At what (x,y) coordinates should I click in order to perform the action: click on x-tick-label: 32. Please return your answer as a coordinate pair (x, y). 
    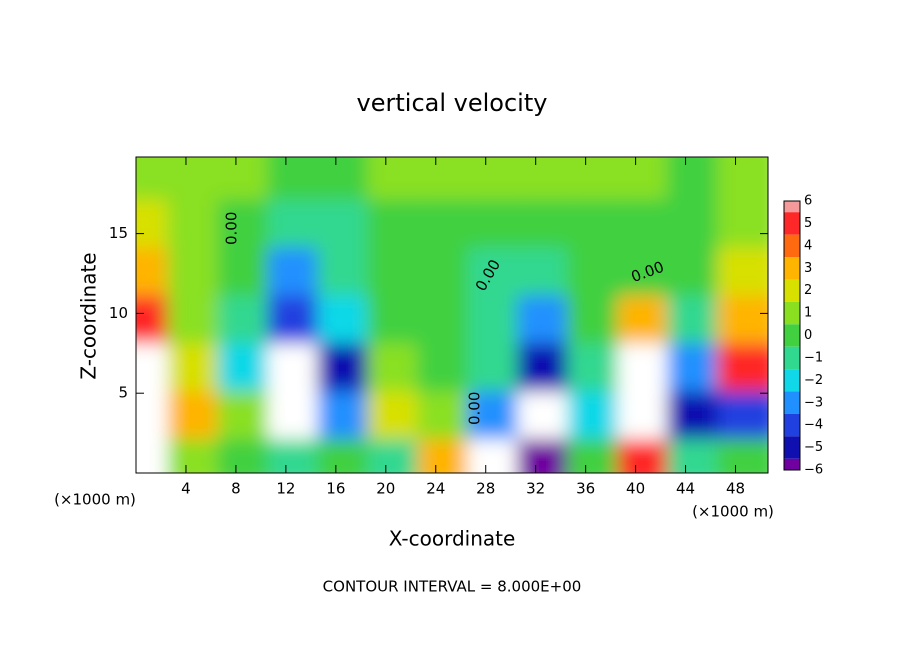
    Looking at the image, I should click on (535, 489).